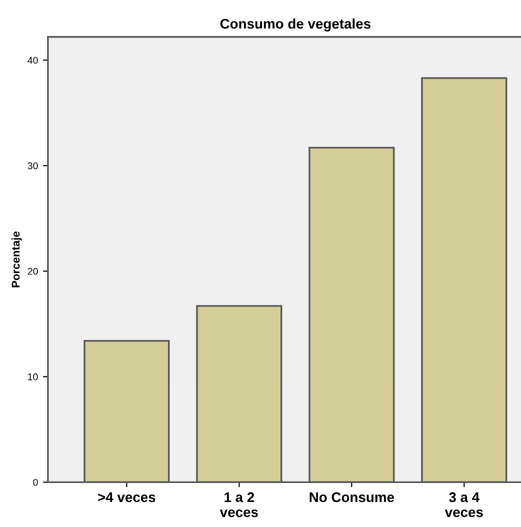 Image resolution: width=521 pixels, height=527 pixels. What do you see at coordinates (295, 25) in the screenshot?
I see `chart-title: Consumo de vegetales` at bounding box center [295, 25].